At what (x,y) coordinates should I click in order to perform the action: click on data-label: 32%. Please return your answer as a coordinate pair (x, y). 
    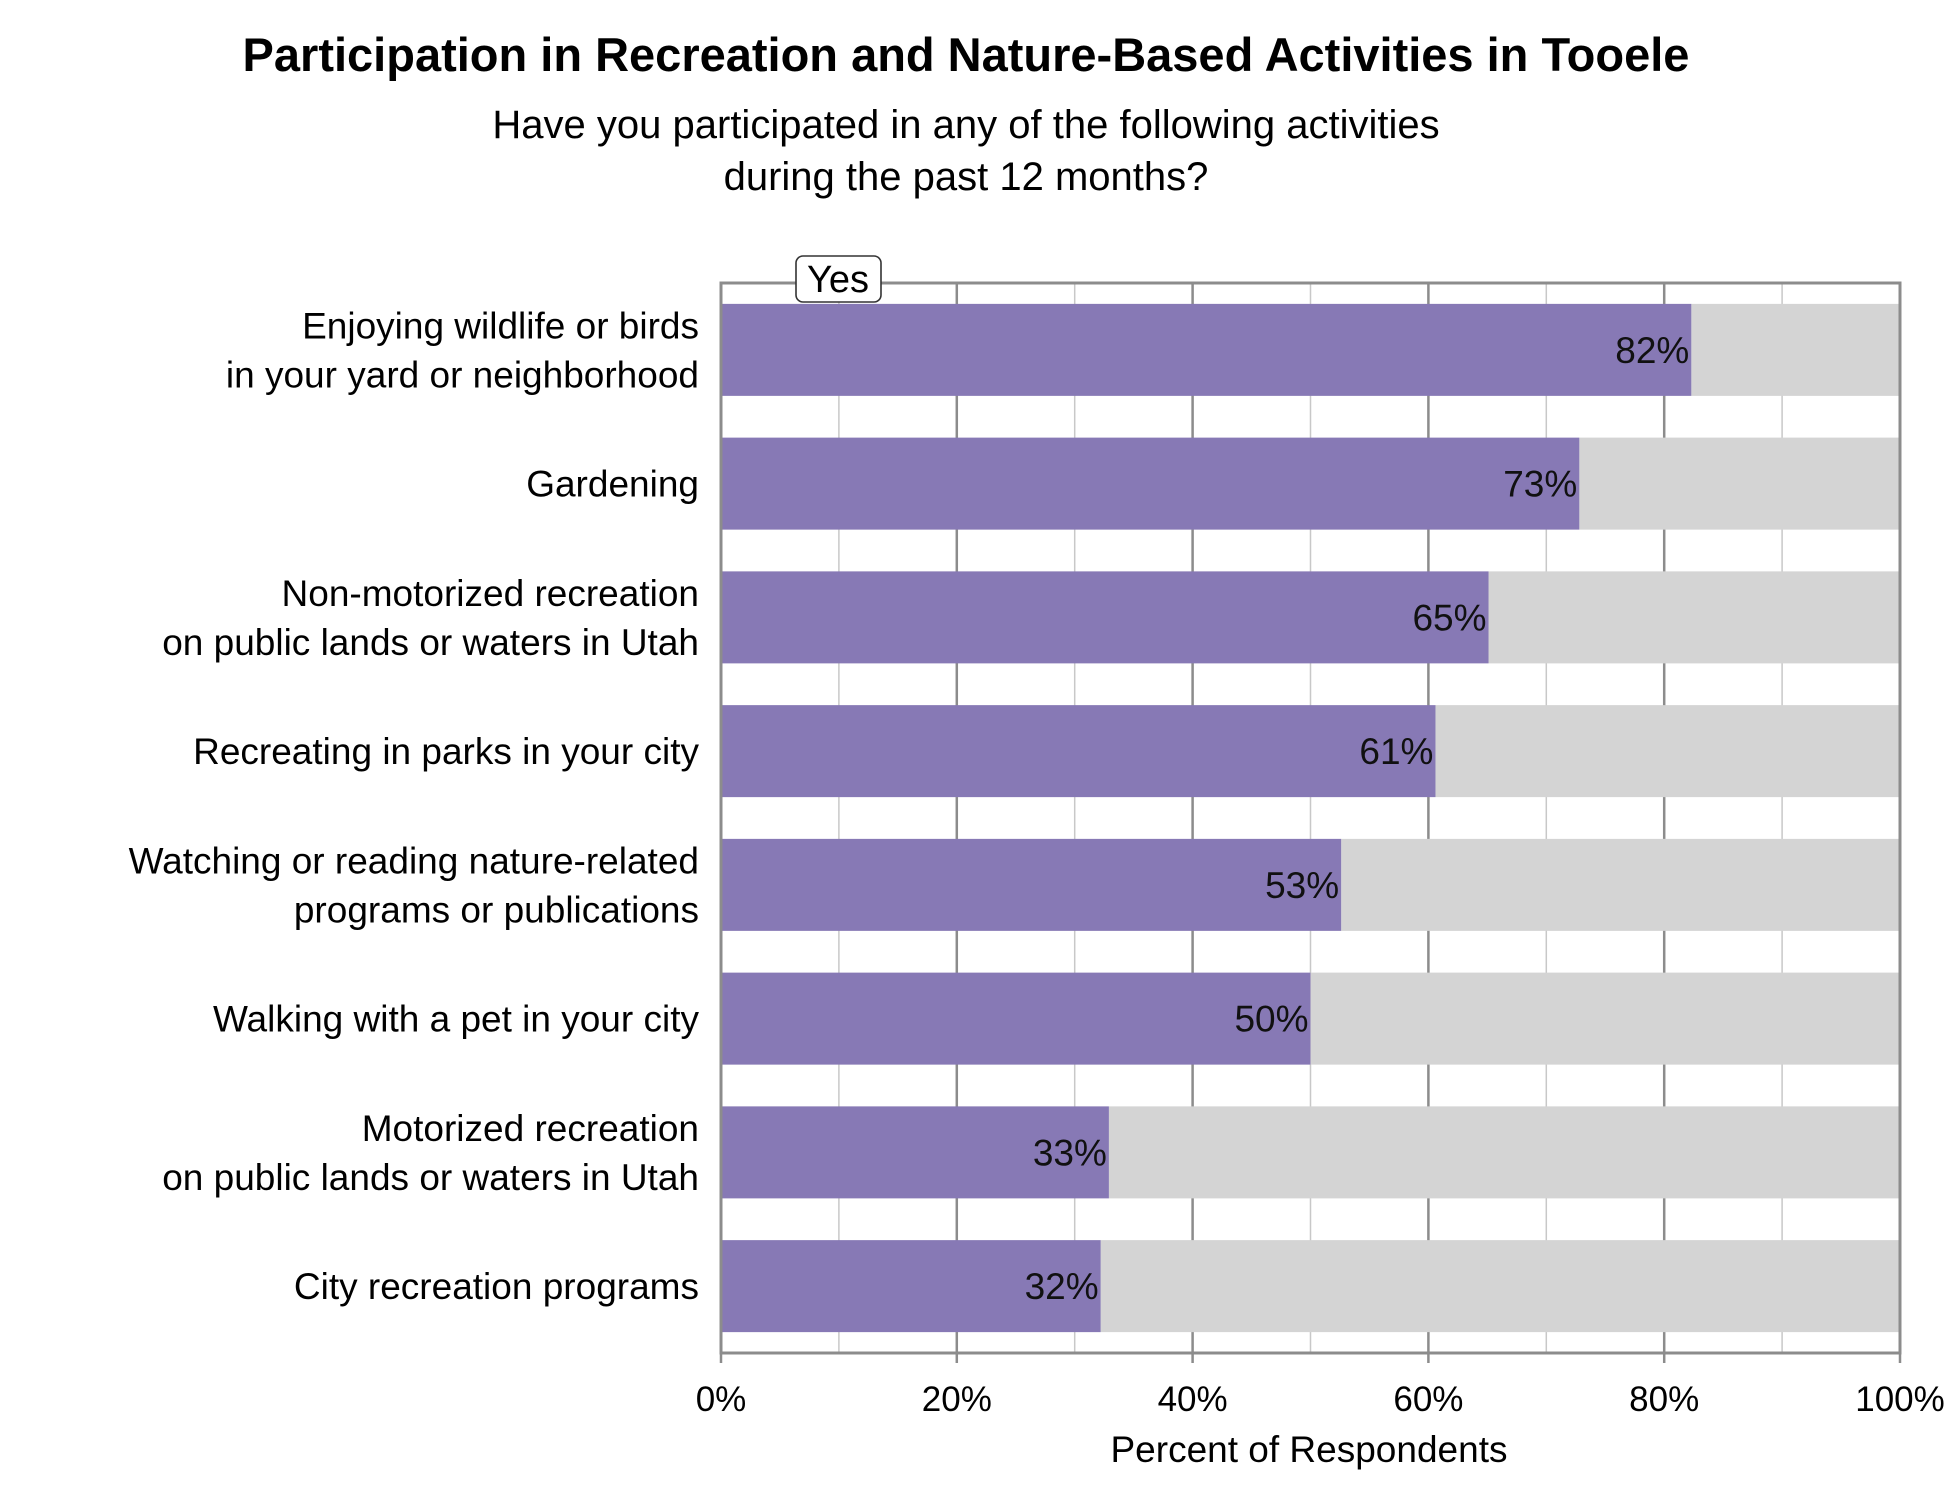
    Looking at the image, I should click on (1062, 1286).